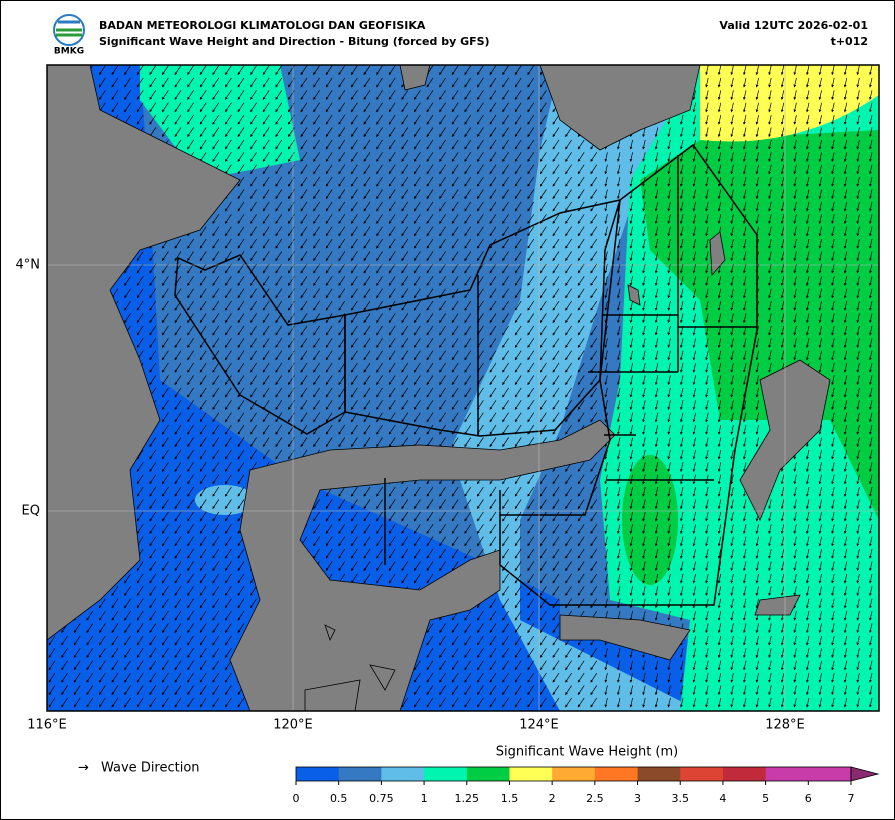 Image resolution: width=895 pixels, height=820 pixels. What do you see at coordinates (69, 35) in the screenshot?
I see `logo: BMKG` at bounding box center [69, 35].